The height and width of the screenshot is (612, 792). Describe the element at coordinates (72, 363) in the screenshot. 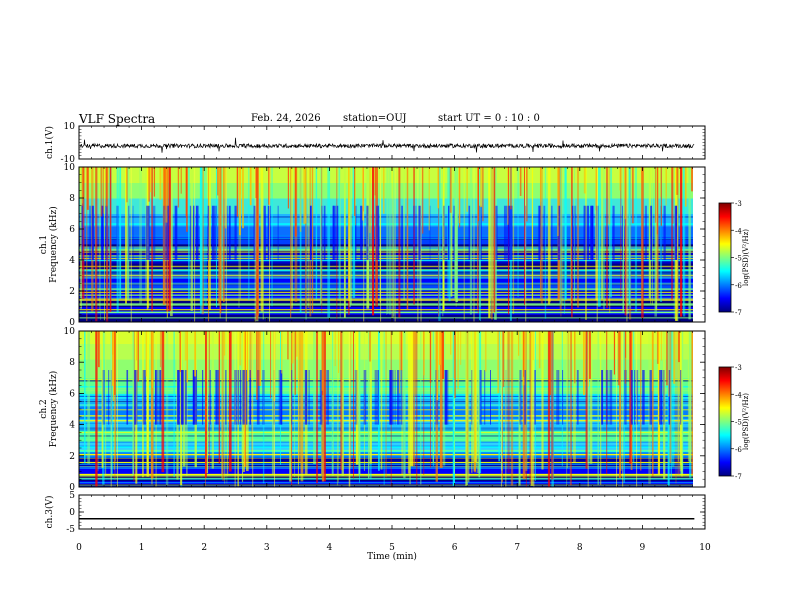

I see `y-tick-label: 8` at that location.